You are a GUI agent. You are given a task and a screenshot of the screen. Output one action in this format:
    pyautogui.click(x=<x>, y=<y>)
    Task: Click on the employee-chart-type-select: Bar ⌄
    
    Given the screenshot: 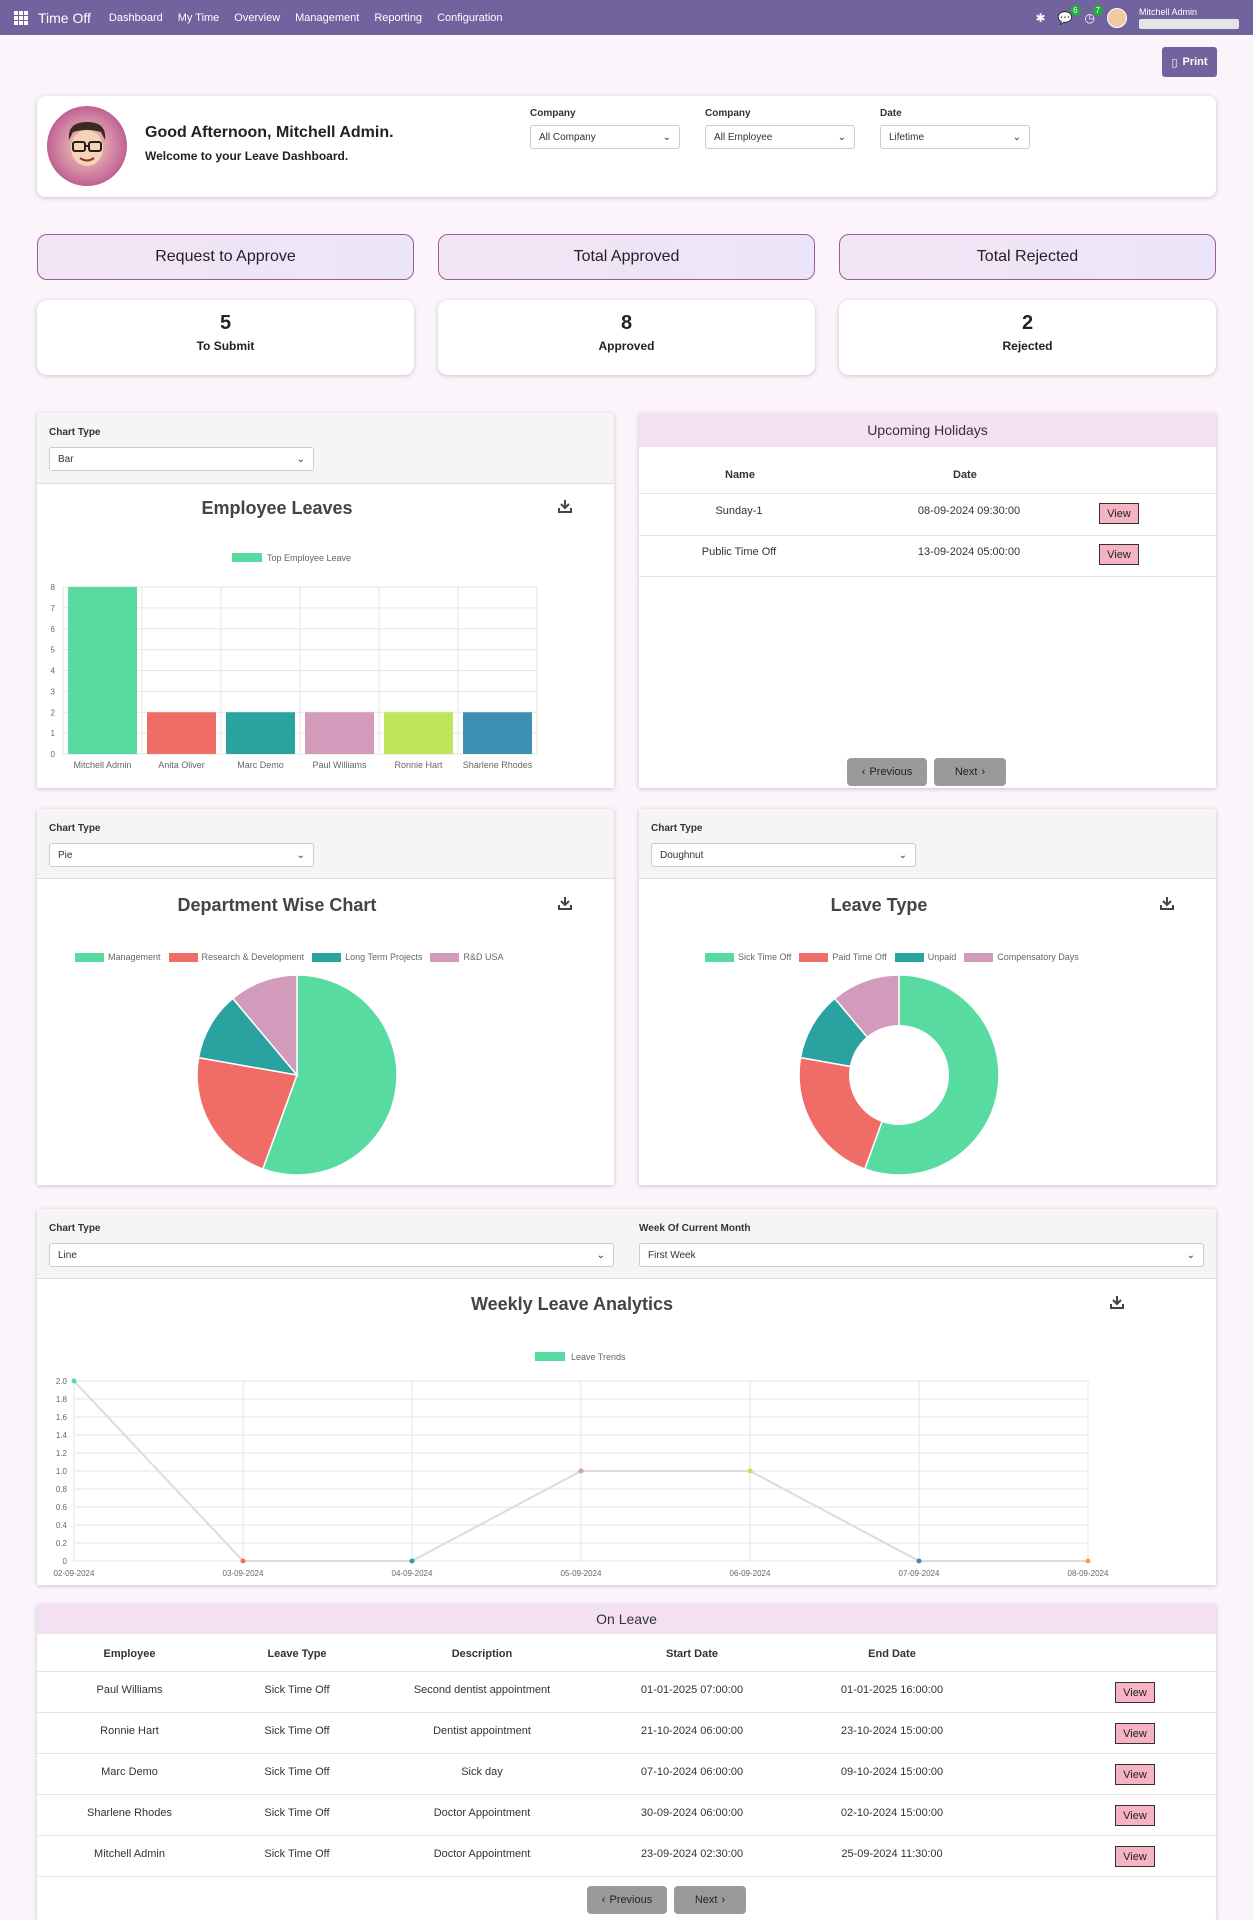 What is the action you would take?
    pyautogui.click(x=181, y=459)
    